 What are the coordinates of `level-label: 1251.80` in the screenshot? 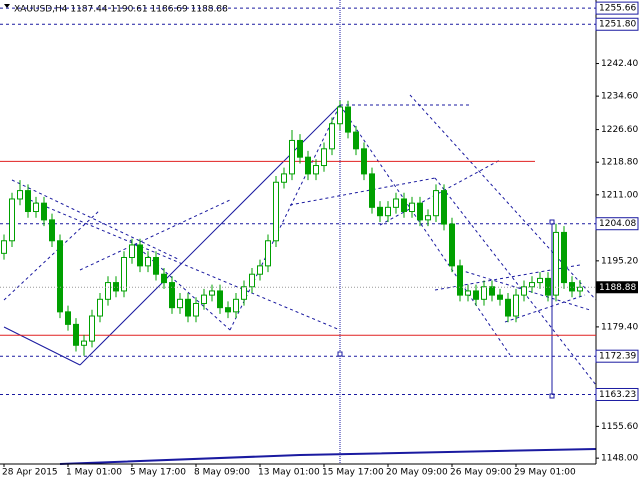 It's located at (617, 25).